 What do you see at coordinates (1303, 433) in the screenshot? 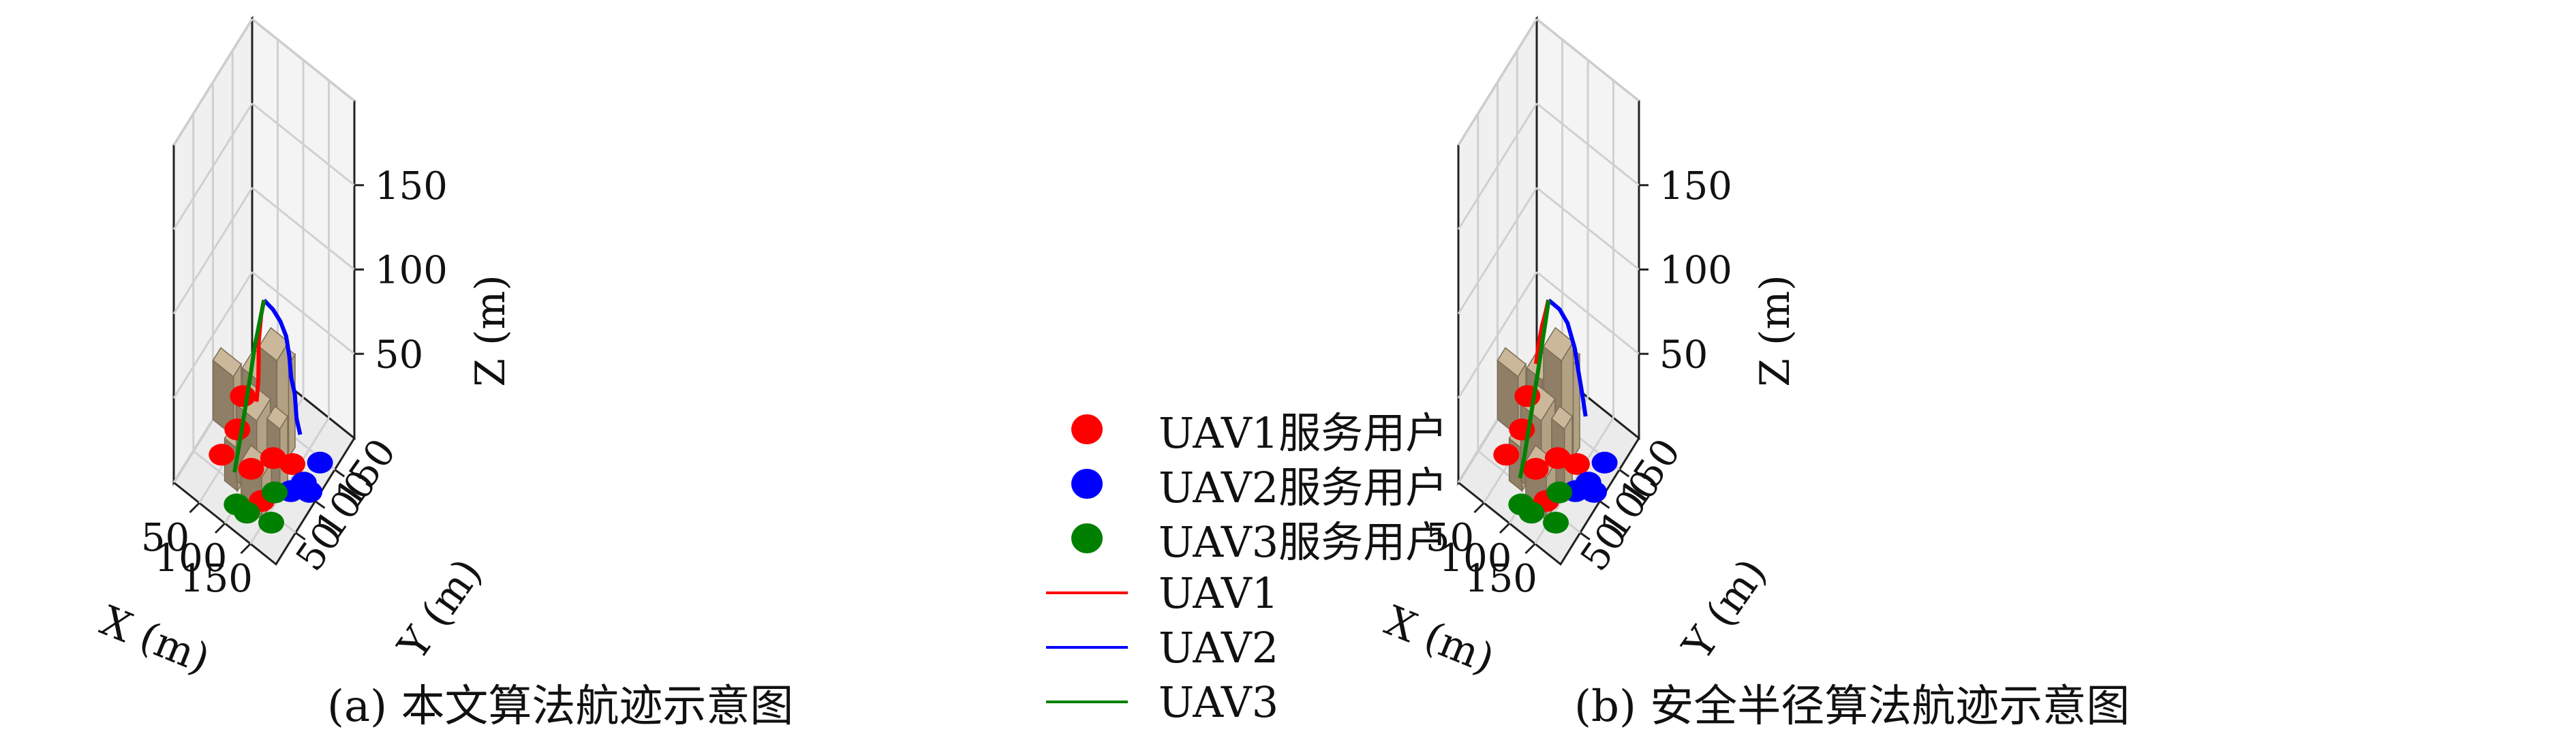
I see `legend-label: UAV1服务用户` at bounding box center [1303, 433].